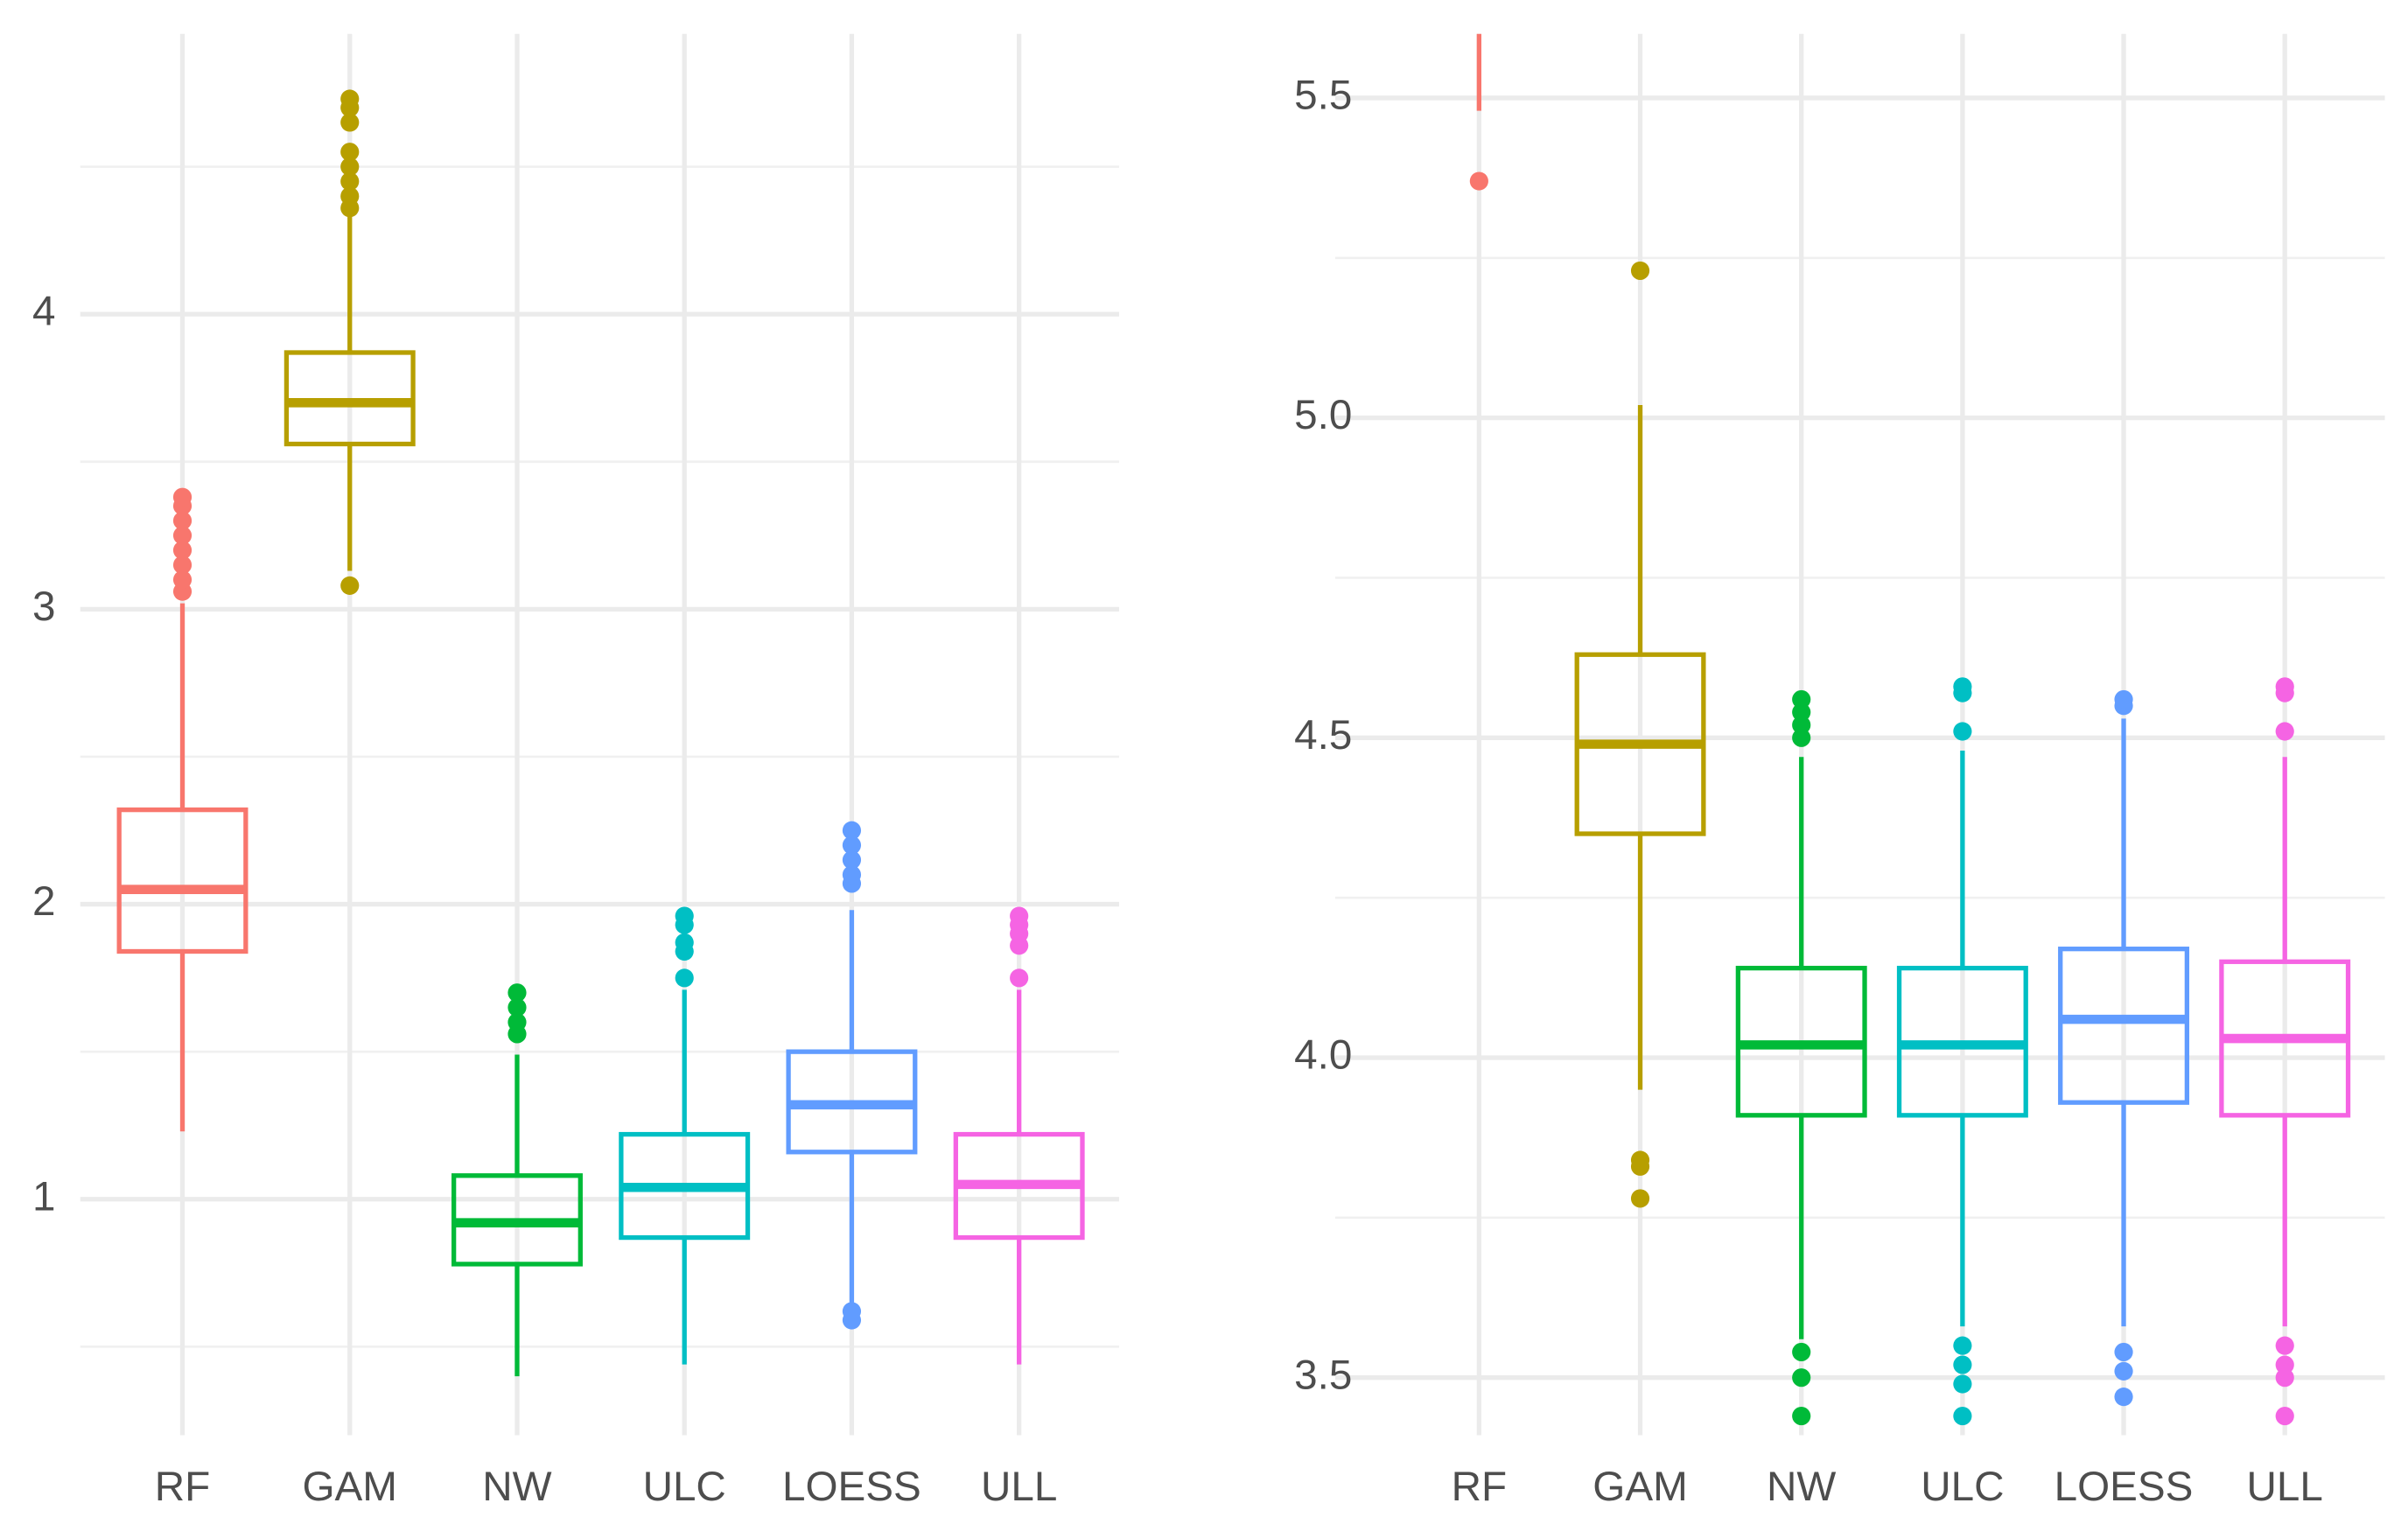 The image size is (2408, 1517). Describe the element at coordinates (43, 312) in the screenshot. I see `y-tick-label: 4` at that location.